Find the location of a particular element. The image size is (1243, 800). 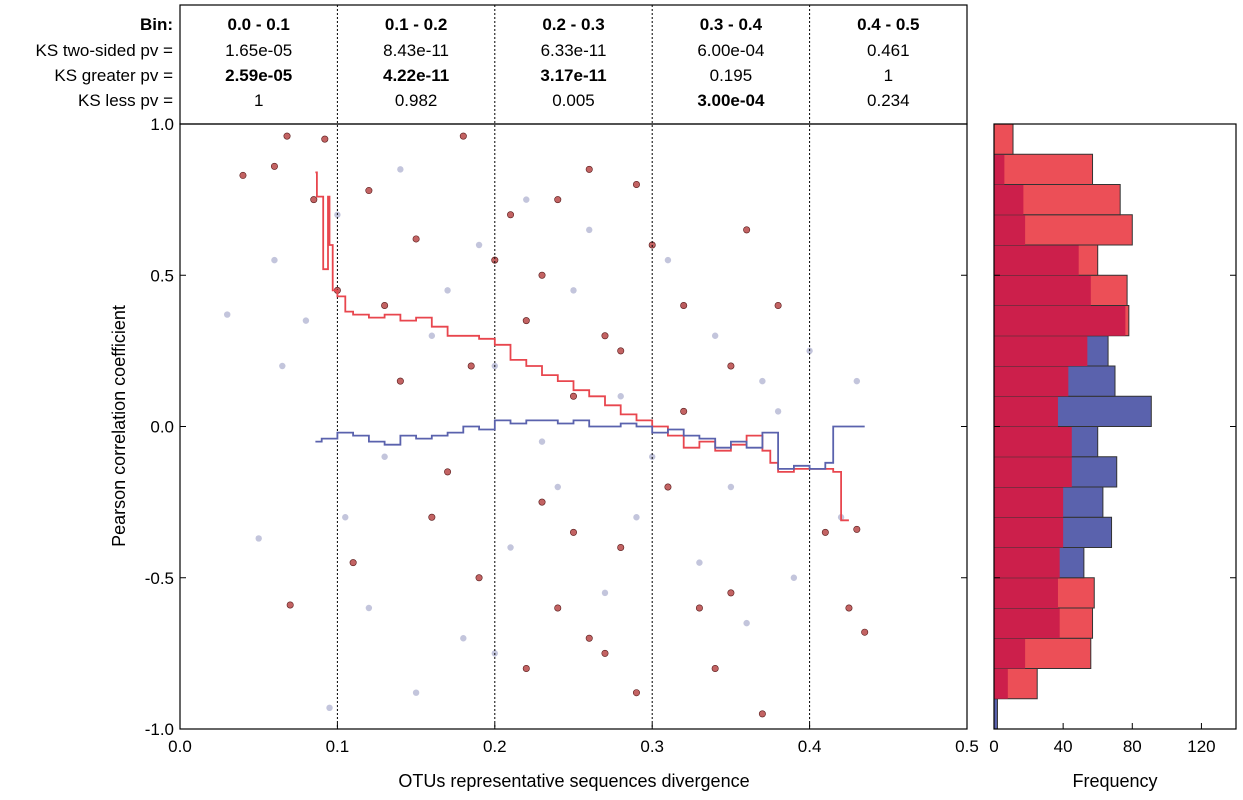

x-tick-label: 0.5 is located at coordinates (967, 746).